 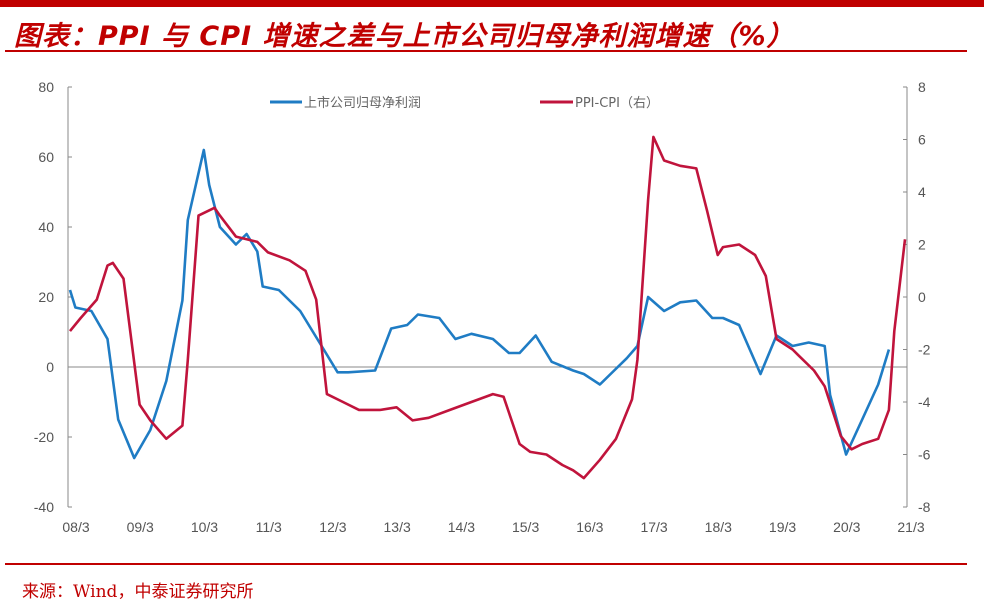 What do you see at coordinates (653, 527) in the screenshot?
I see `x-tick-label: 17/3` at bounding box center [653, 527].